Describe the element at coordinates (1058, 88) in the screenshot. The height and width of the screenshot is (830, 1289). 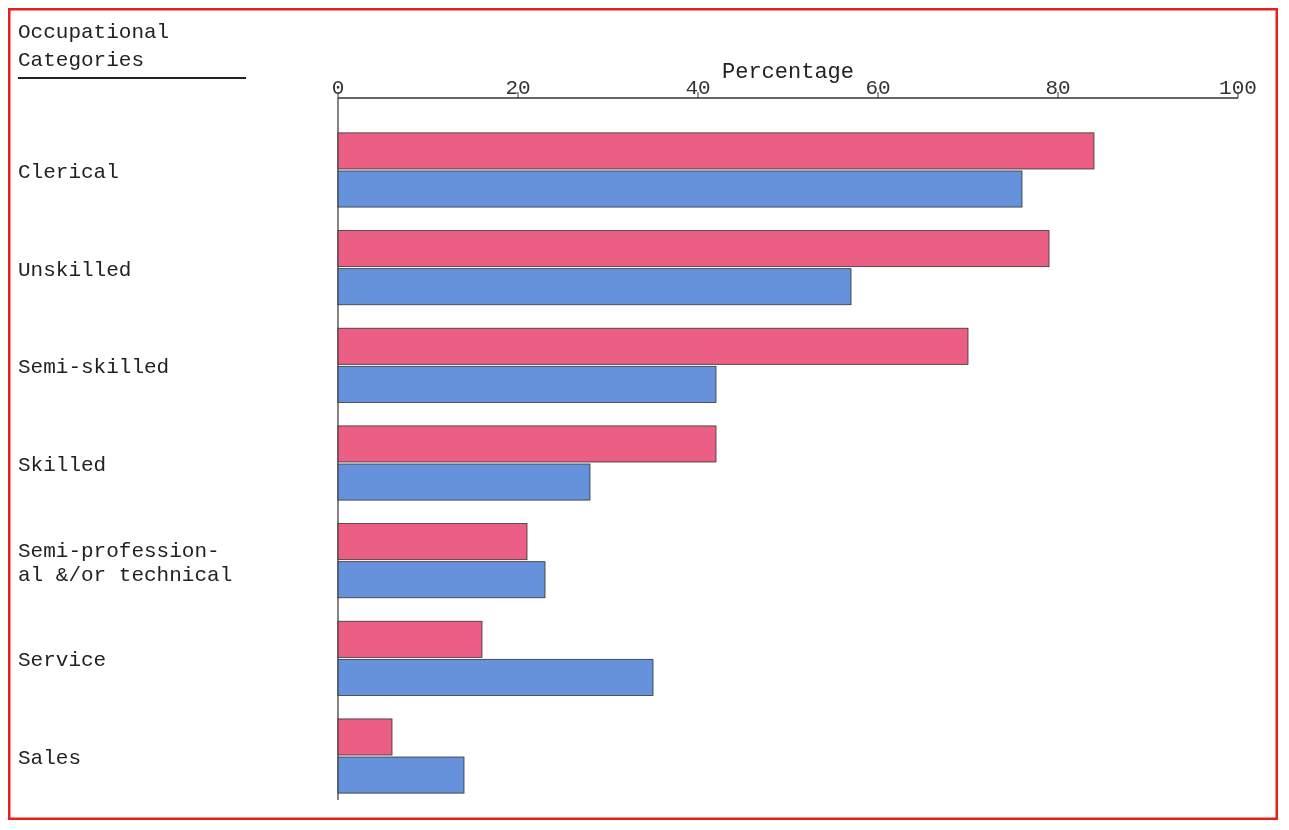
I see `x-tick-label: 80` at that location.